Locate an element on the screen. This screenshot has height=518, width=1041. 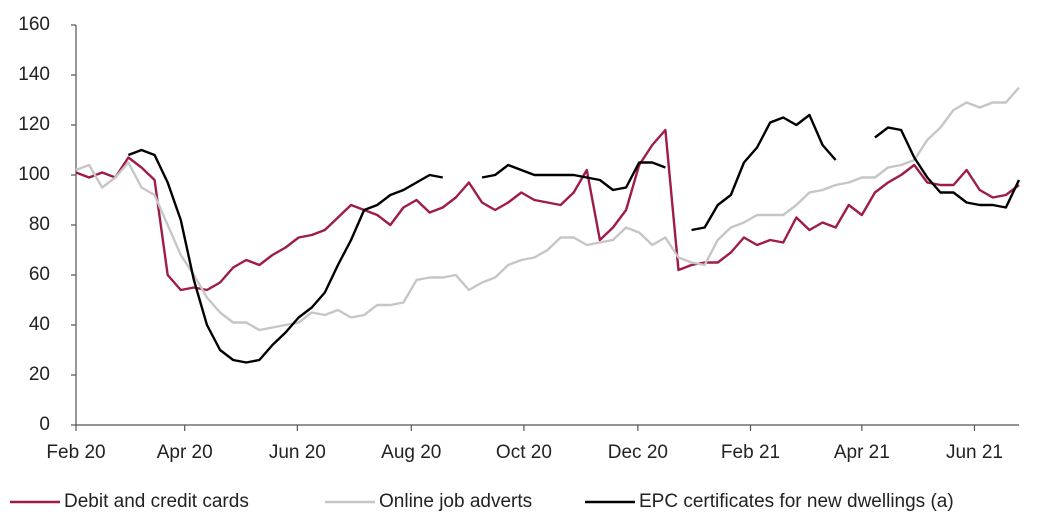
x-tick-label: Dec 20 is located at coordinates (638, 452).